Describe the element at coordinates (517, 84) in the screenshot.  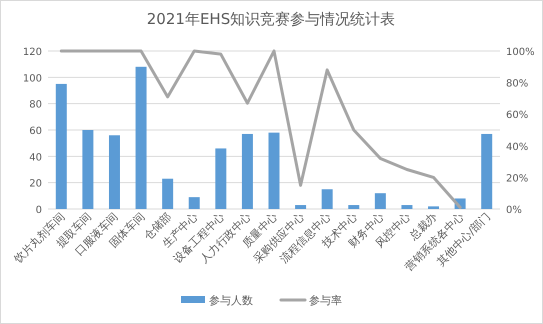
I see `y2-tick-label: 80%` at that location.